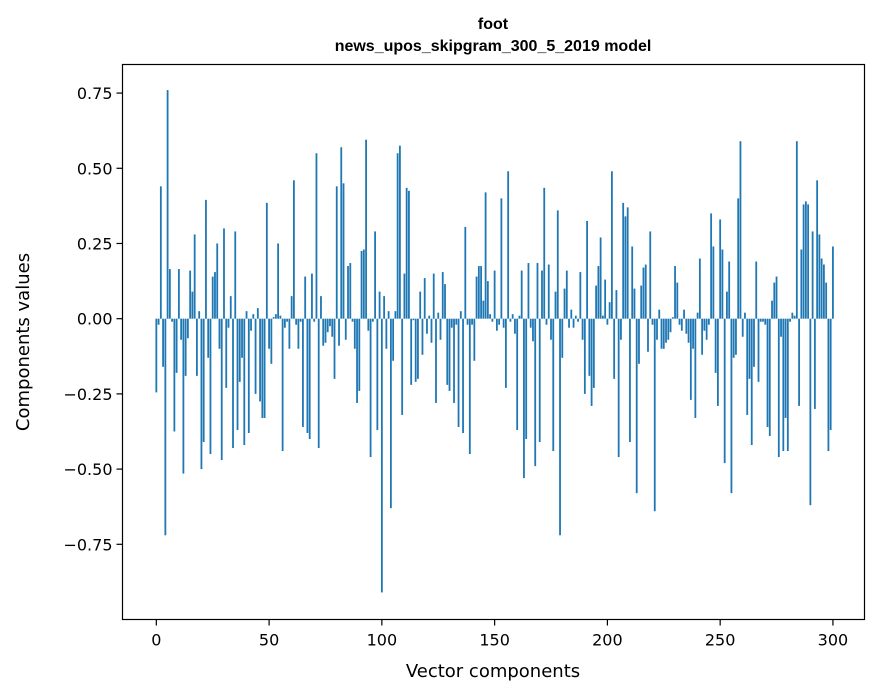  I want to click on y-axis-ticks: −0.75 −0.50 −0.25 0.00 0.25 0.50 0.75, so click(93, 319).